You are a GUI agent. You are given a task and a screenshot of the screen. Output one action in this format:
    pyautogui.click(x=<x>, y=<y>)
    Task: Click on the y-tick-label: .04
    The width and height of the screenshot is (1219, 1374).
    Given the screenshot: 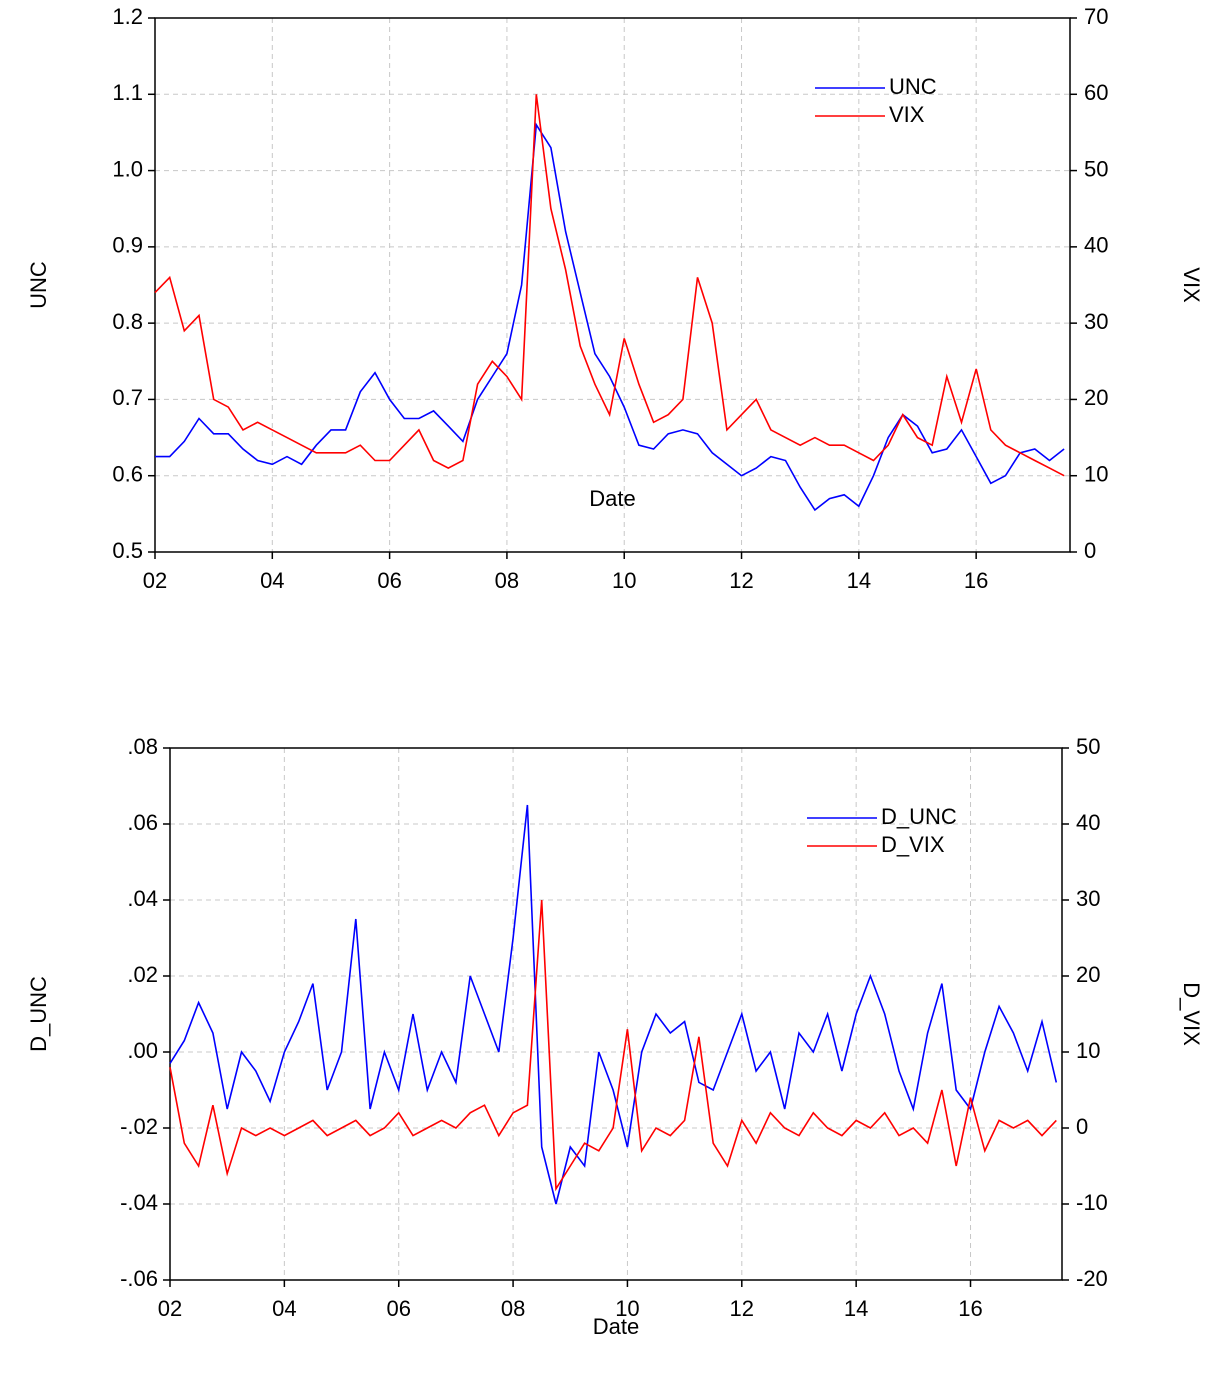 What is the action you would take?
    pyautogui.click(x=142, y=898)
    